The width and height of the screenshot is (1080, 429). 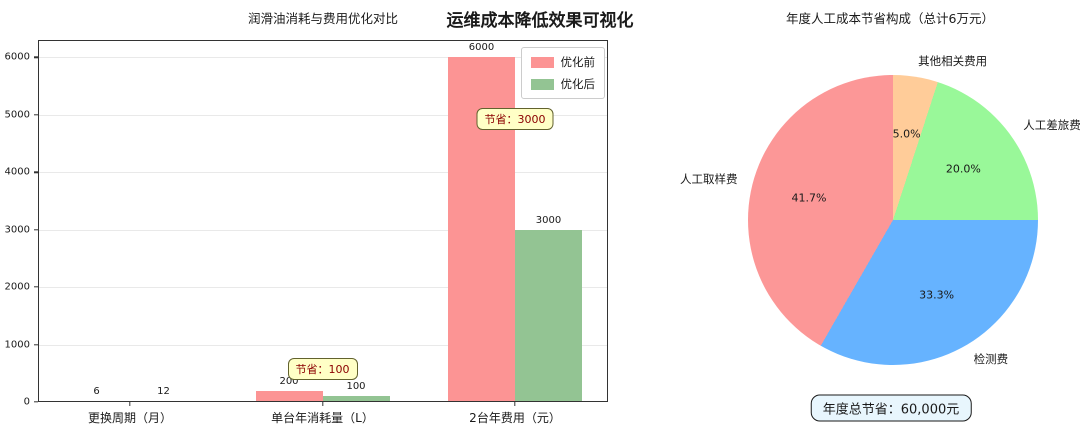 I want to click on y-tick-label: 0, so click(x=26, y=402).